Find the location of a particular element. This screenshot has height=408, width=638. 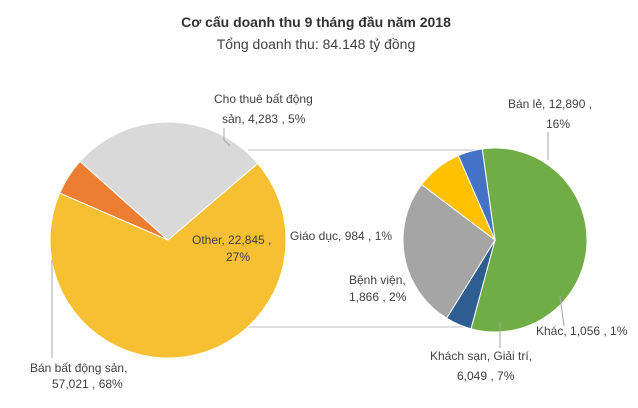

label-giao-duc: Giáo dục, 984 , 1% is located at coordinates (341, 236).